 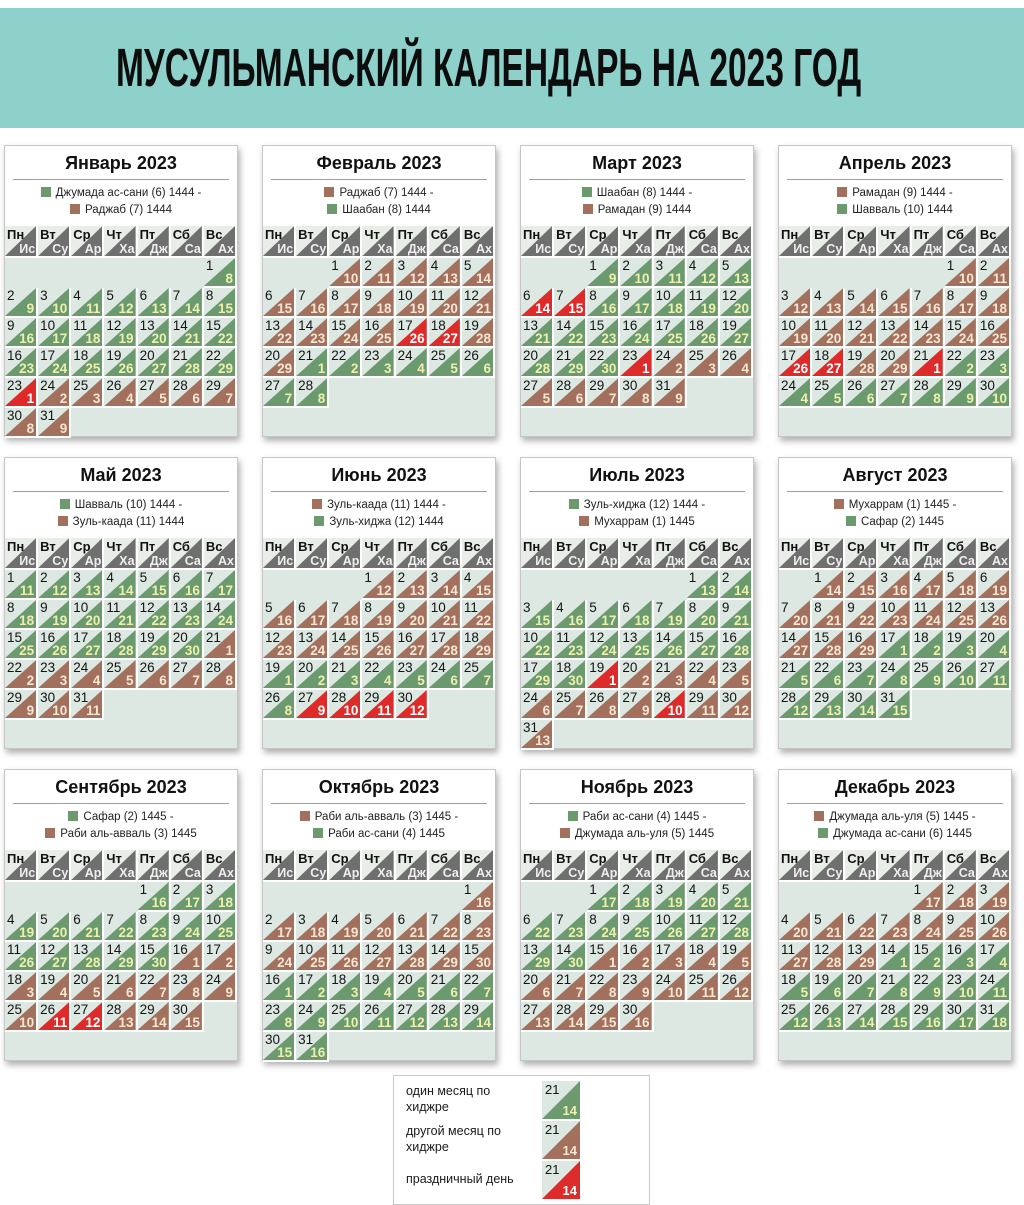 I want to click on gregorian-date: 24, so click(x=48, y=385).